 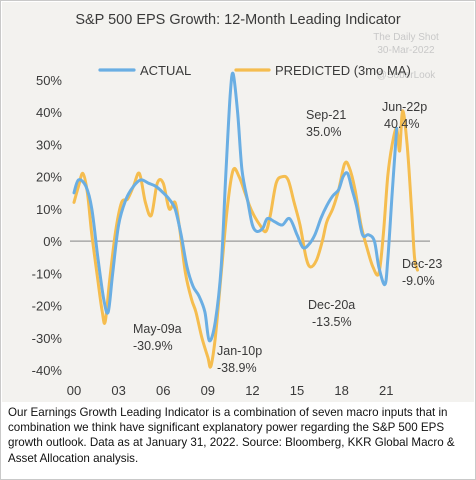 What do you see at coordinates (332, 322) in the screenshot?
I see `annotation-dec20-value: -13.5%` at bounding box center [332, 322].